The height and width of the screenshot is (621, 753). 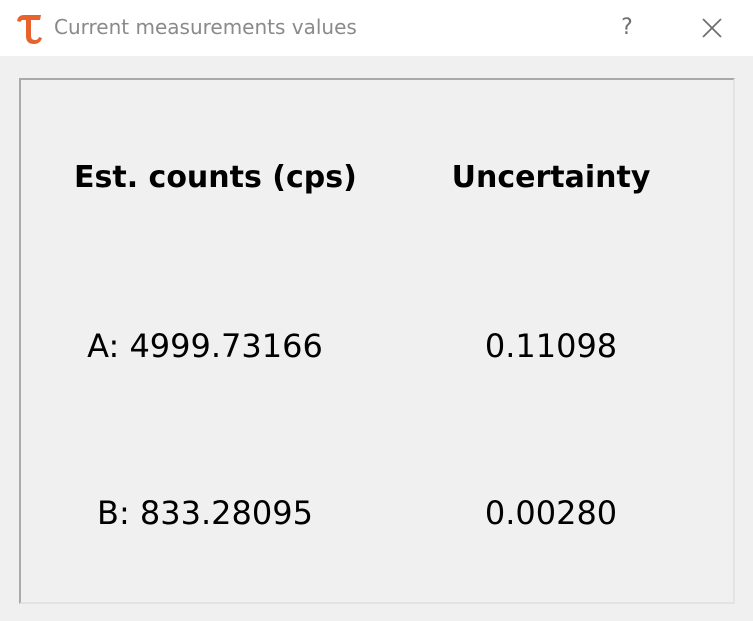 What do you see at coordinates (205, 27) in the screenshot?
I see `window-title: Current measurements values` at bounding box center [205, 27].